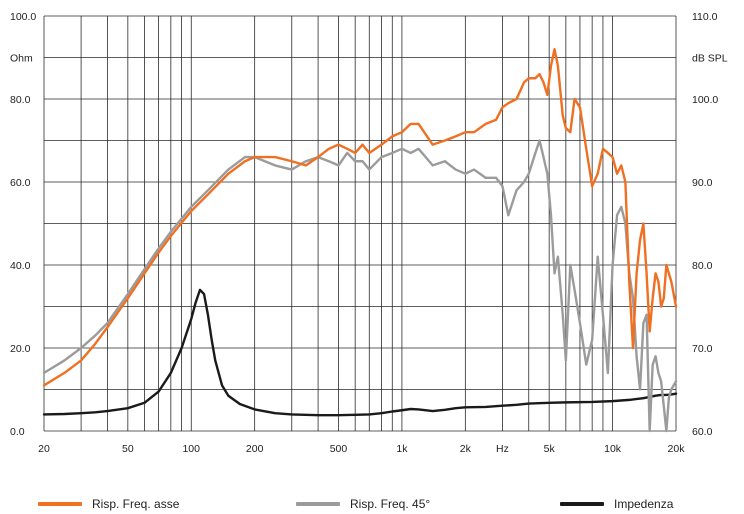 The height and width of the screenshot is (514, 744). Describe the element at coordinates (20, 266) in the screenshot. I see `left-tick-label: 40.0` at that location.